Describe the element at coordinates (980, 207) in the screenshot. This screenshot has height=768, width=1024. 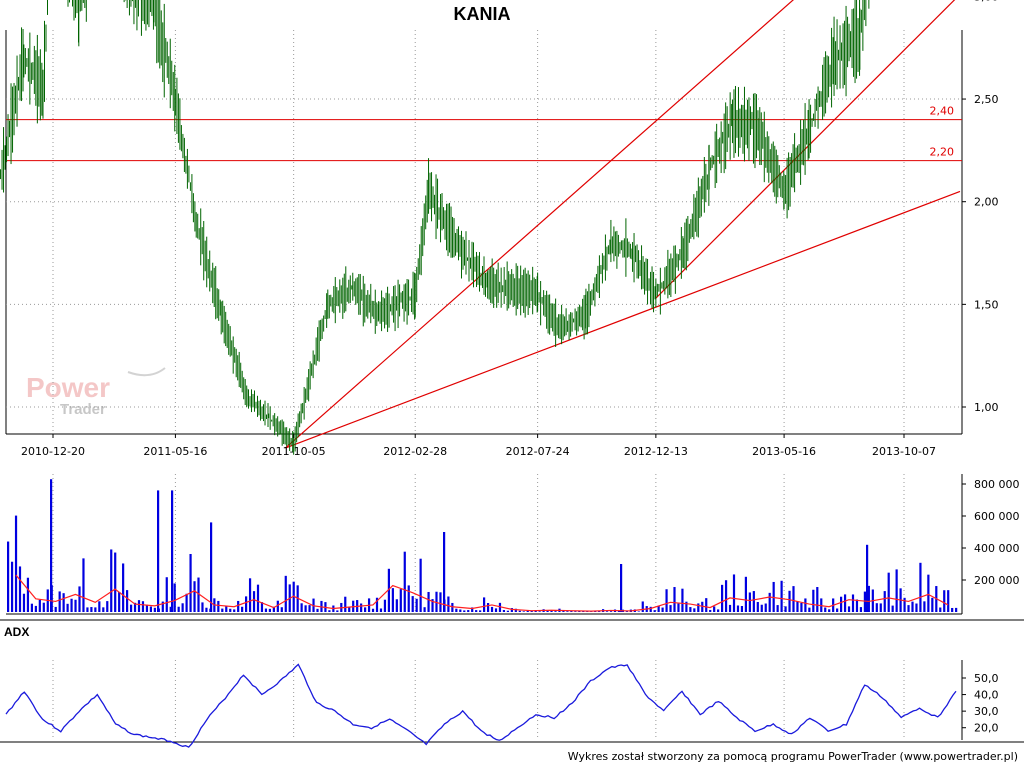
I see `price-y-ticks: 1,001,502,002,503,003,504,00` at that location.